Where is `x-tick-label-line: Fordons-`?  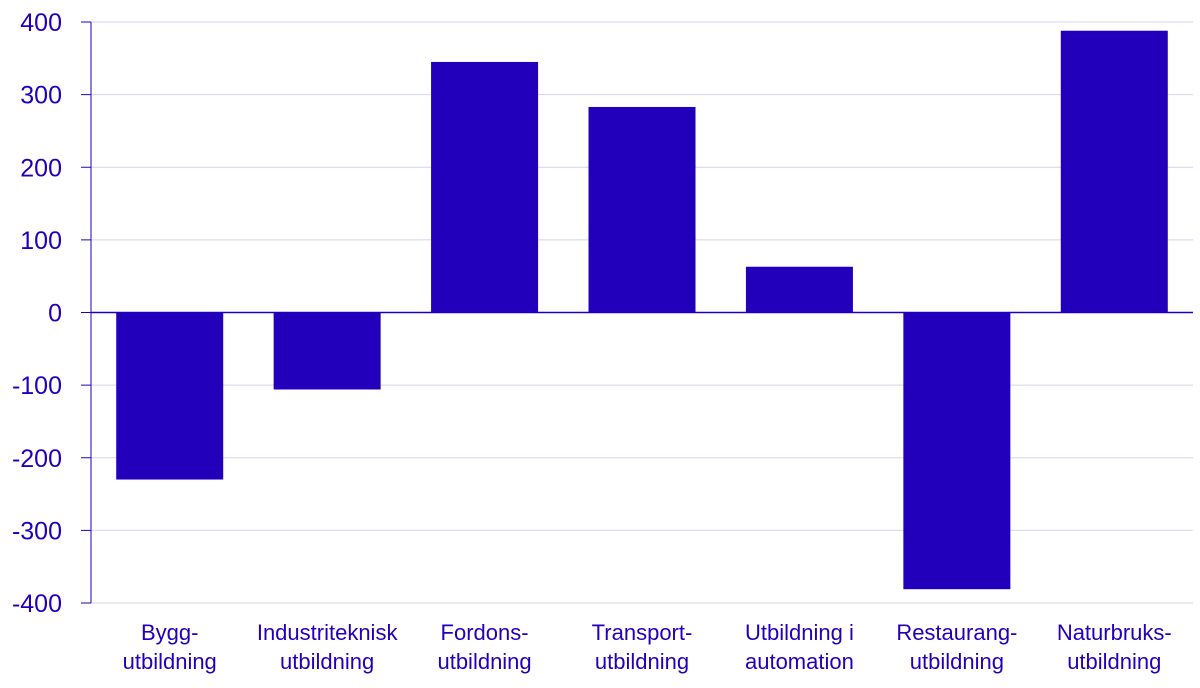 x-tick-label-line: Fordons- is located at coordinates (485, 632).